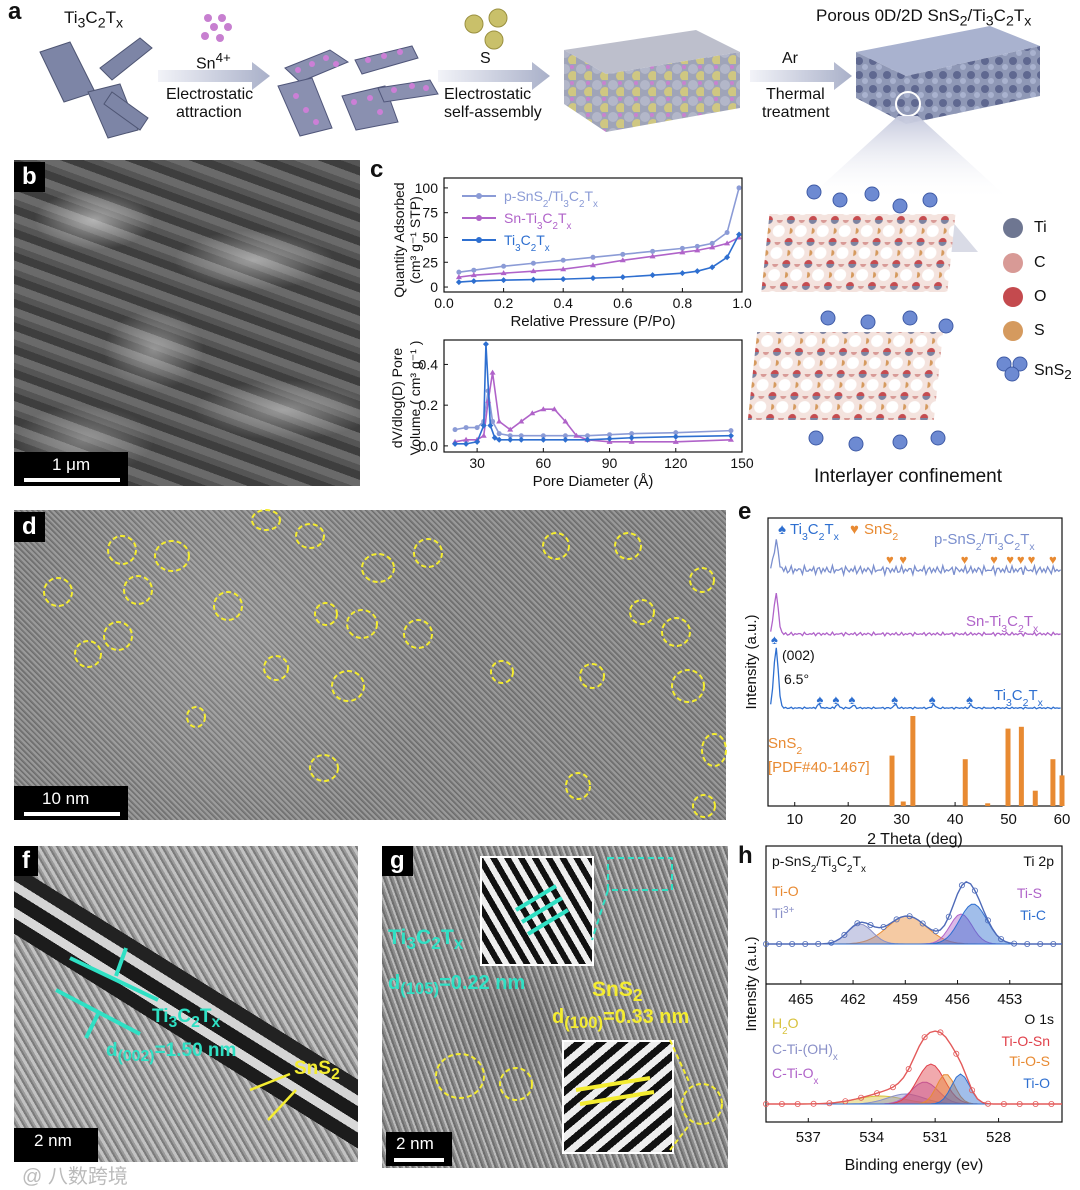 The image size is (1080, 1190). I want to click on c-top-xtick-label: 0.6, so click(623, 303).